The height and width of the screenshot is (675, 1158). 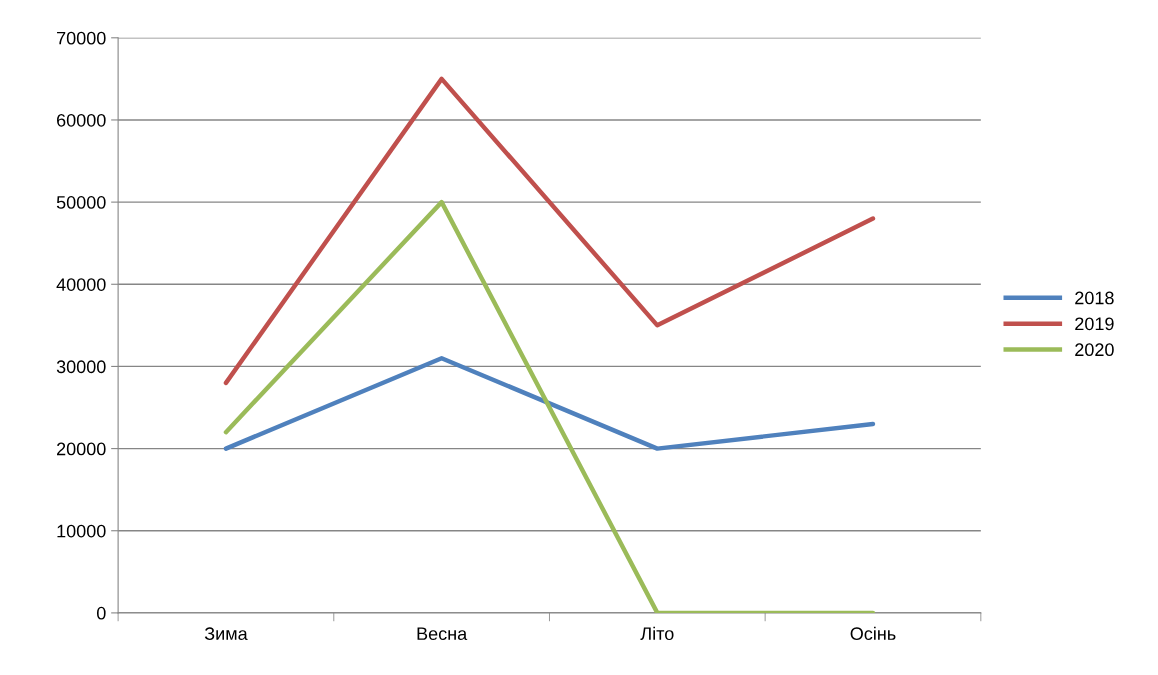 What do you see at coordinates (81, 367) in the screenshot?
I see `y-tick-label: 30000` at bounding box center [81, 367].